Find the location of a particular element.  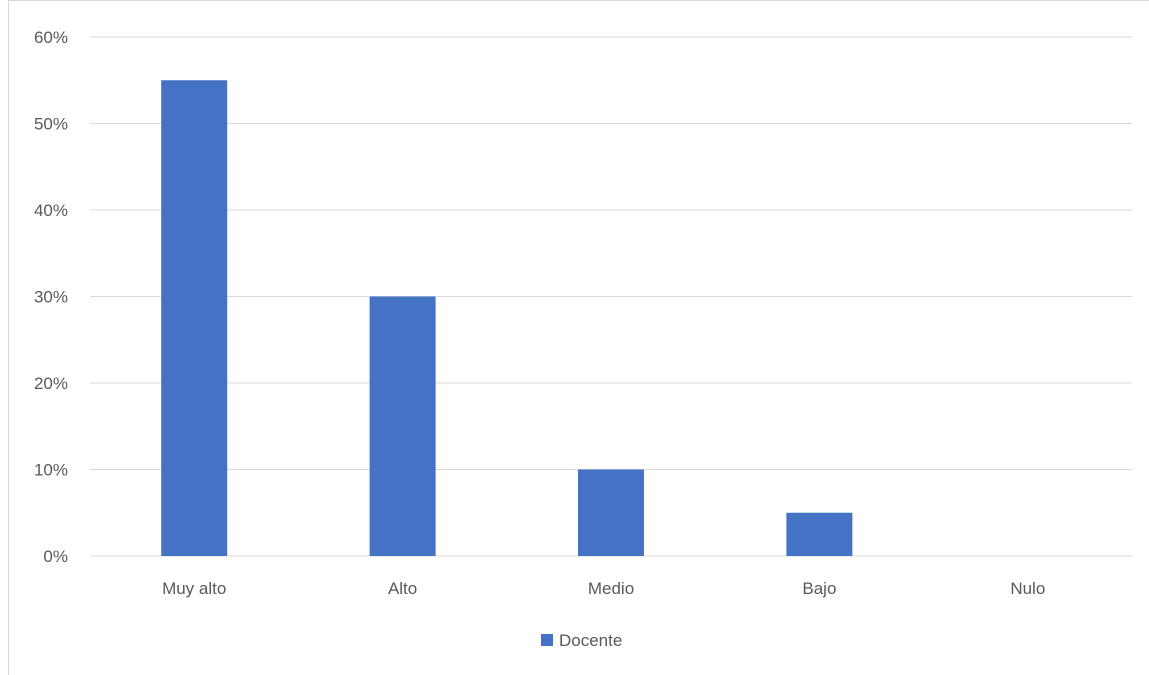

y-tick-label: 50% is located at coordinates (51, 124).